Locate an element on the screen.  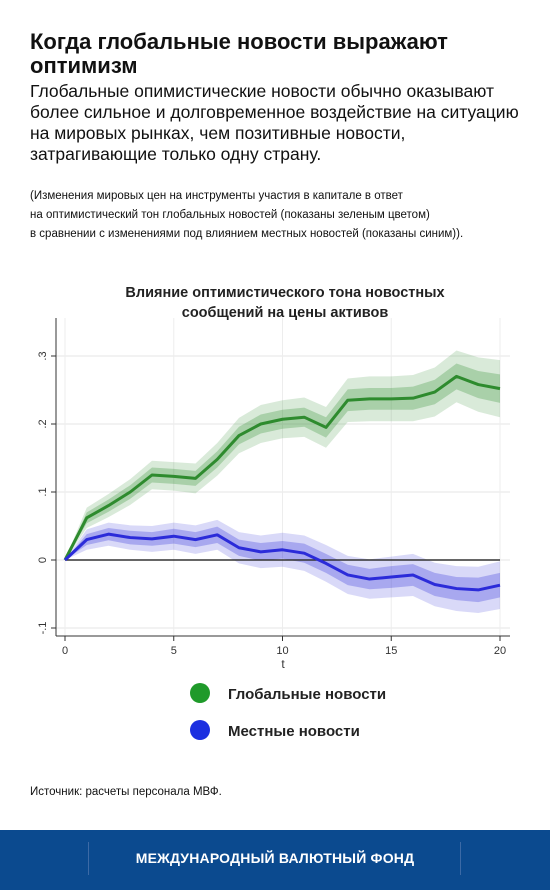
x-axis-label: t is located at coordinates (283, 664).